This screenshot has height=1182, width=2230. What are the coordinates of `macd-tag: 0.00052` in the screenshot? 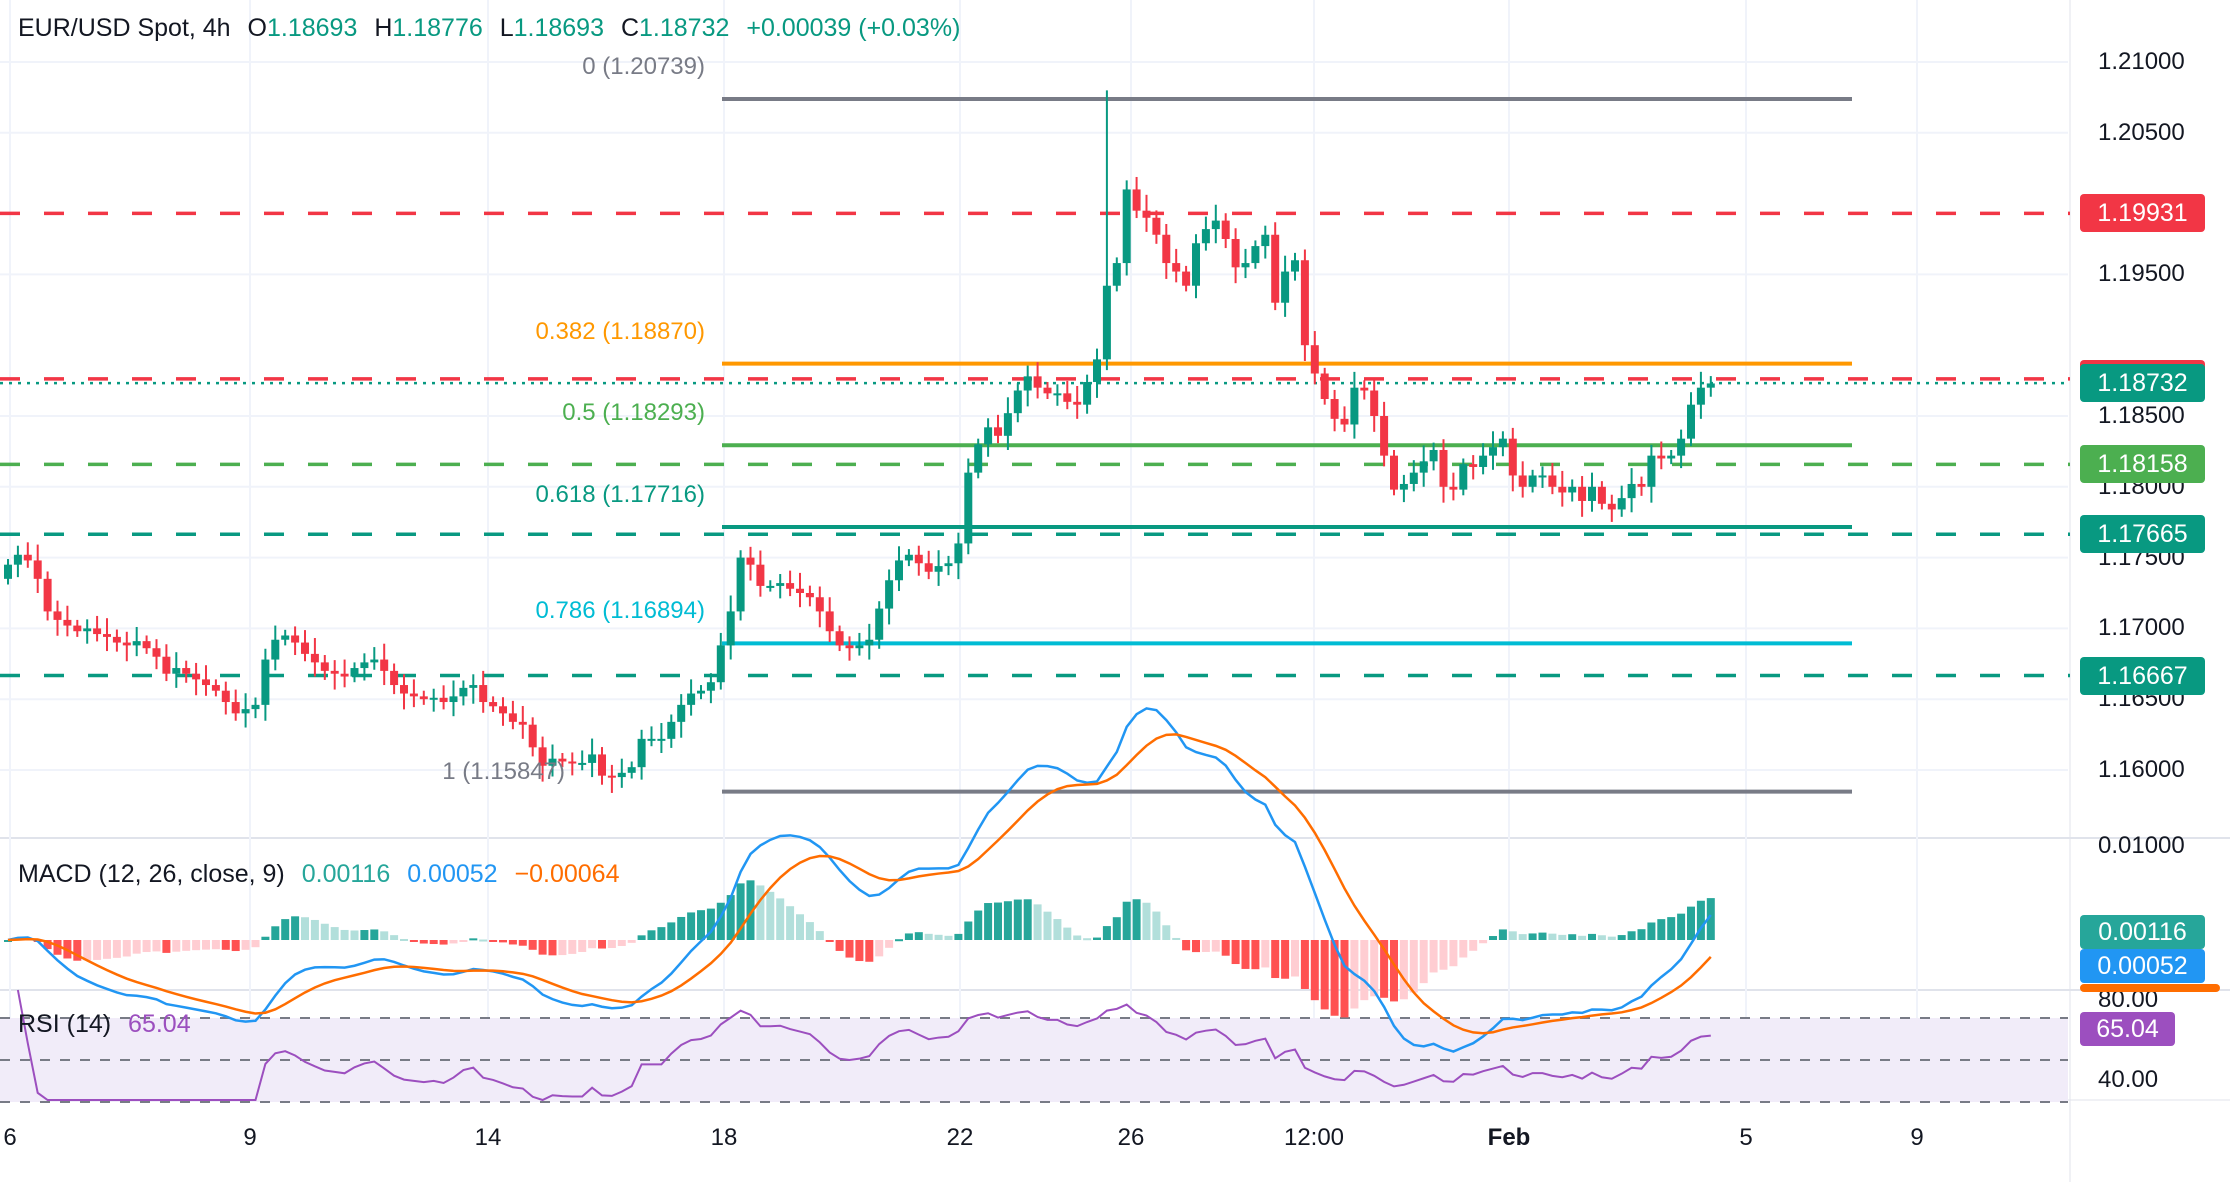 It's located at (2142, 966).